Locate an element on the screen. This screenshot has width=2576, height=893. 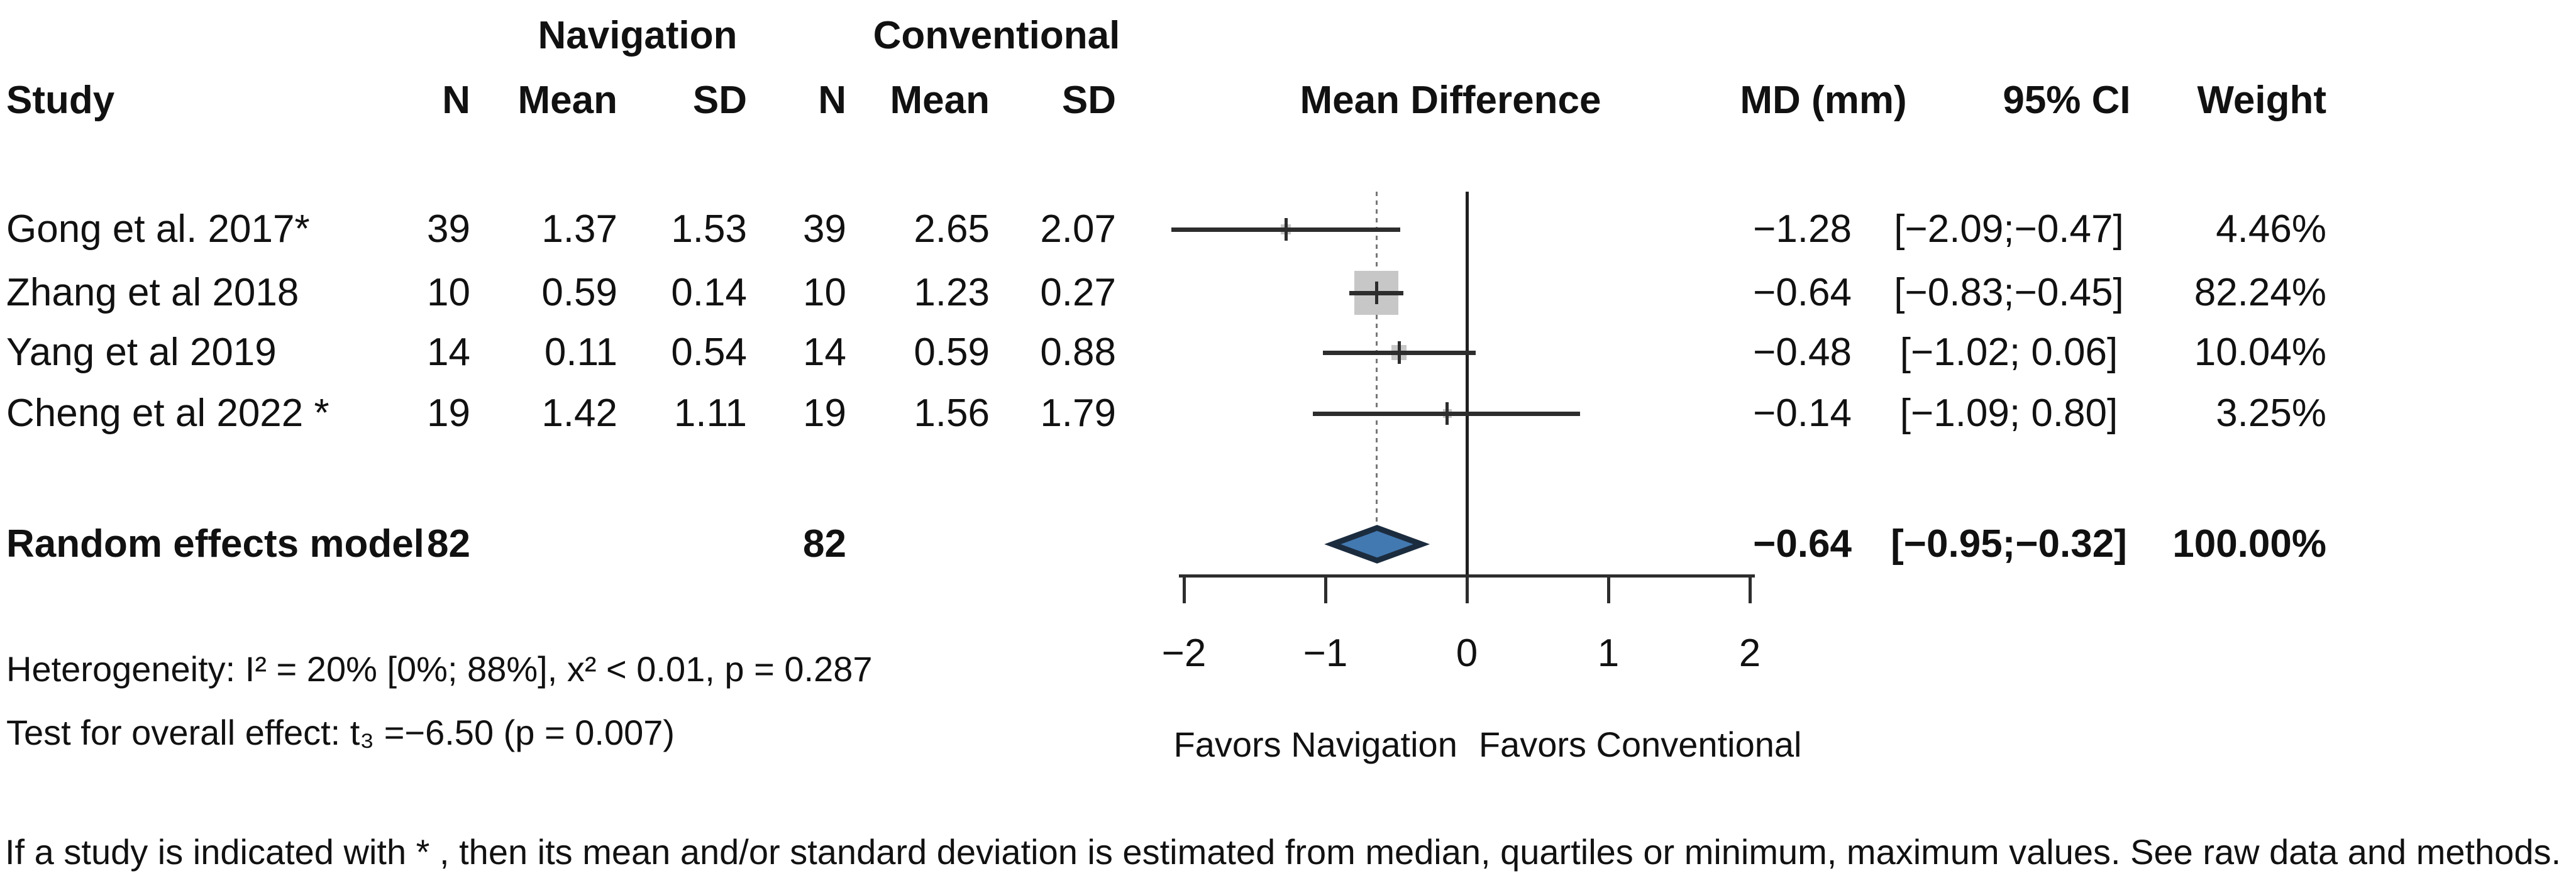
md-value: −0.14 is located at coordinates (1802, 413).